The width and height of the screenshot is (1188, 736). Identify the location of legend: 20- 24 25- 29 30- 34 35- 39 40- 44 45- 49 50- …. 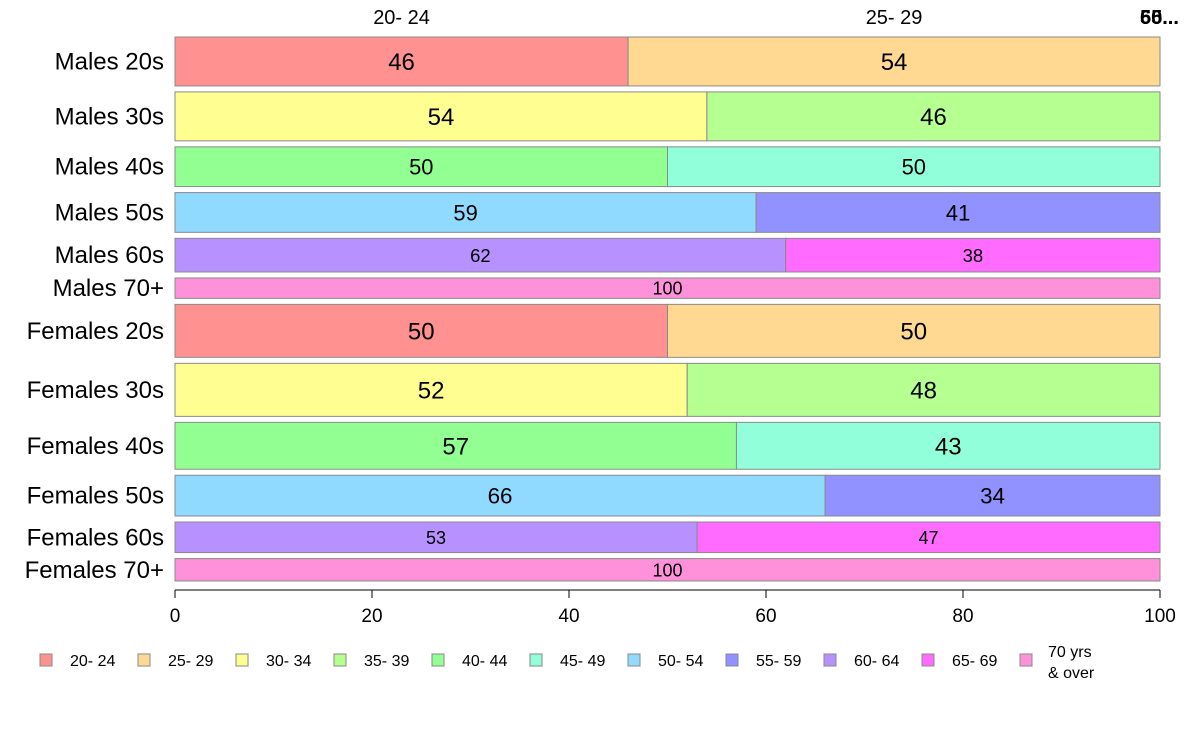
(567, 663).